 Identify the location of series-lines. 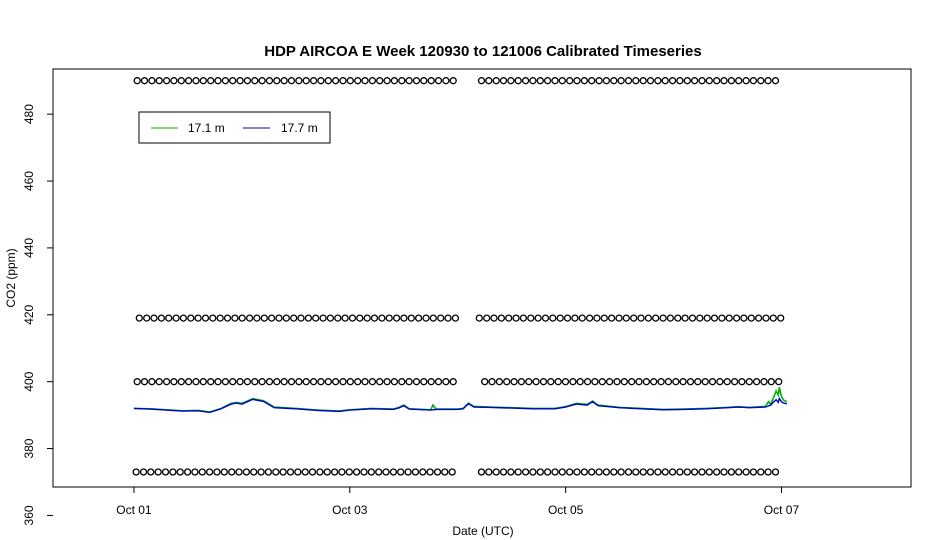
(460, 400).